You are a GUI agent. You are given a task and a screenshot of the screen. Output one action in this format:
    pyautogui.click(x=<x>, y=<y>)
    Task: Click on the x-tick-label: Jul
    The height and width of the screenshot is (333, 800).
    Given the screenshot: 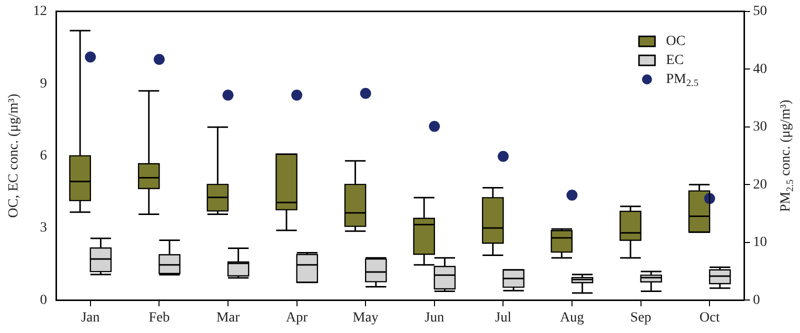 What is the action you would take?
    pyautogui.click(x=503, y=318)
    